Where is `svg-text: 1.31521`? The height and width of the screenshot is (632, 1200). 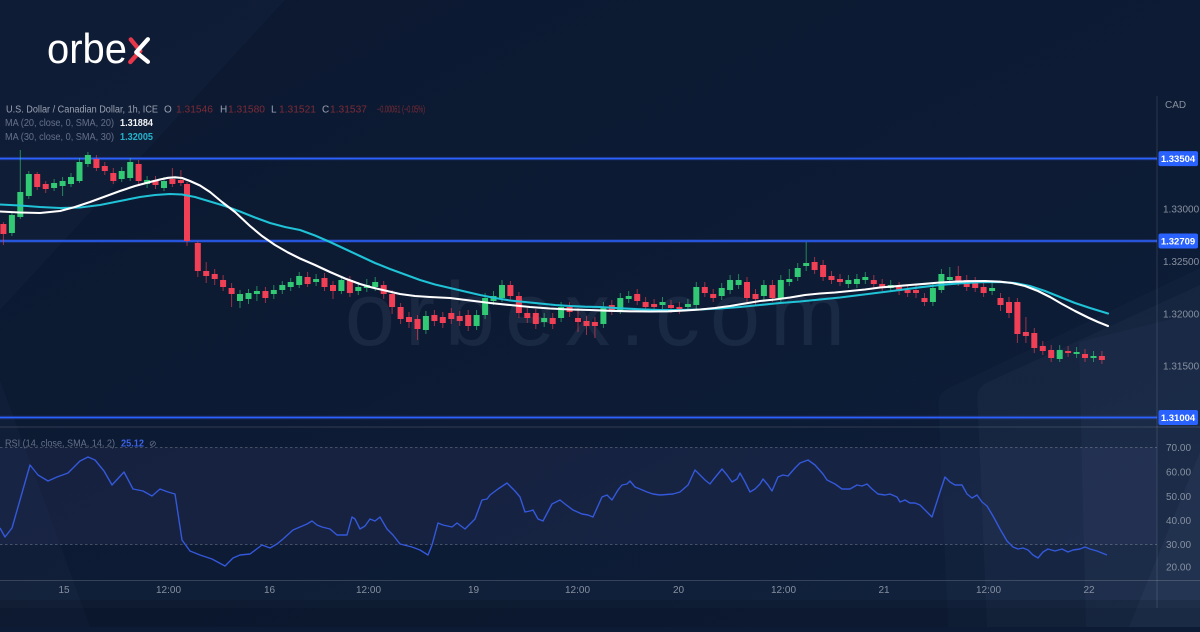
svg-text: 1.31521 is located at coordinates (297, 110).